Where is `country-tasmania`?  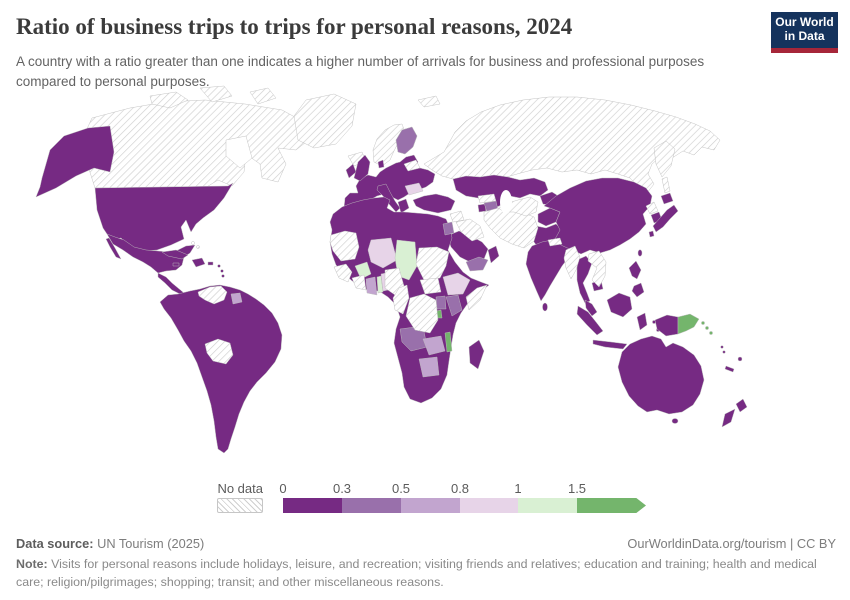
country-tasmania is located at coordinates (675, 421).